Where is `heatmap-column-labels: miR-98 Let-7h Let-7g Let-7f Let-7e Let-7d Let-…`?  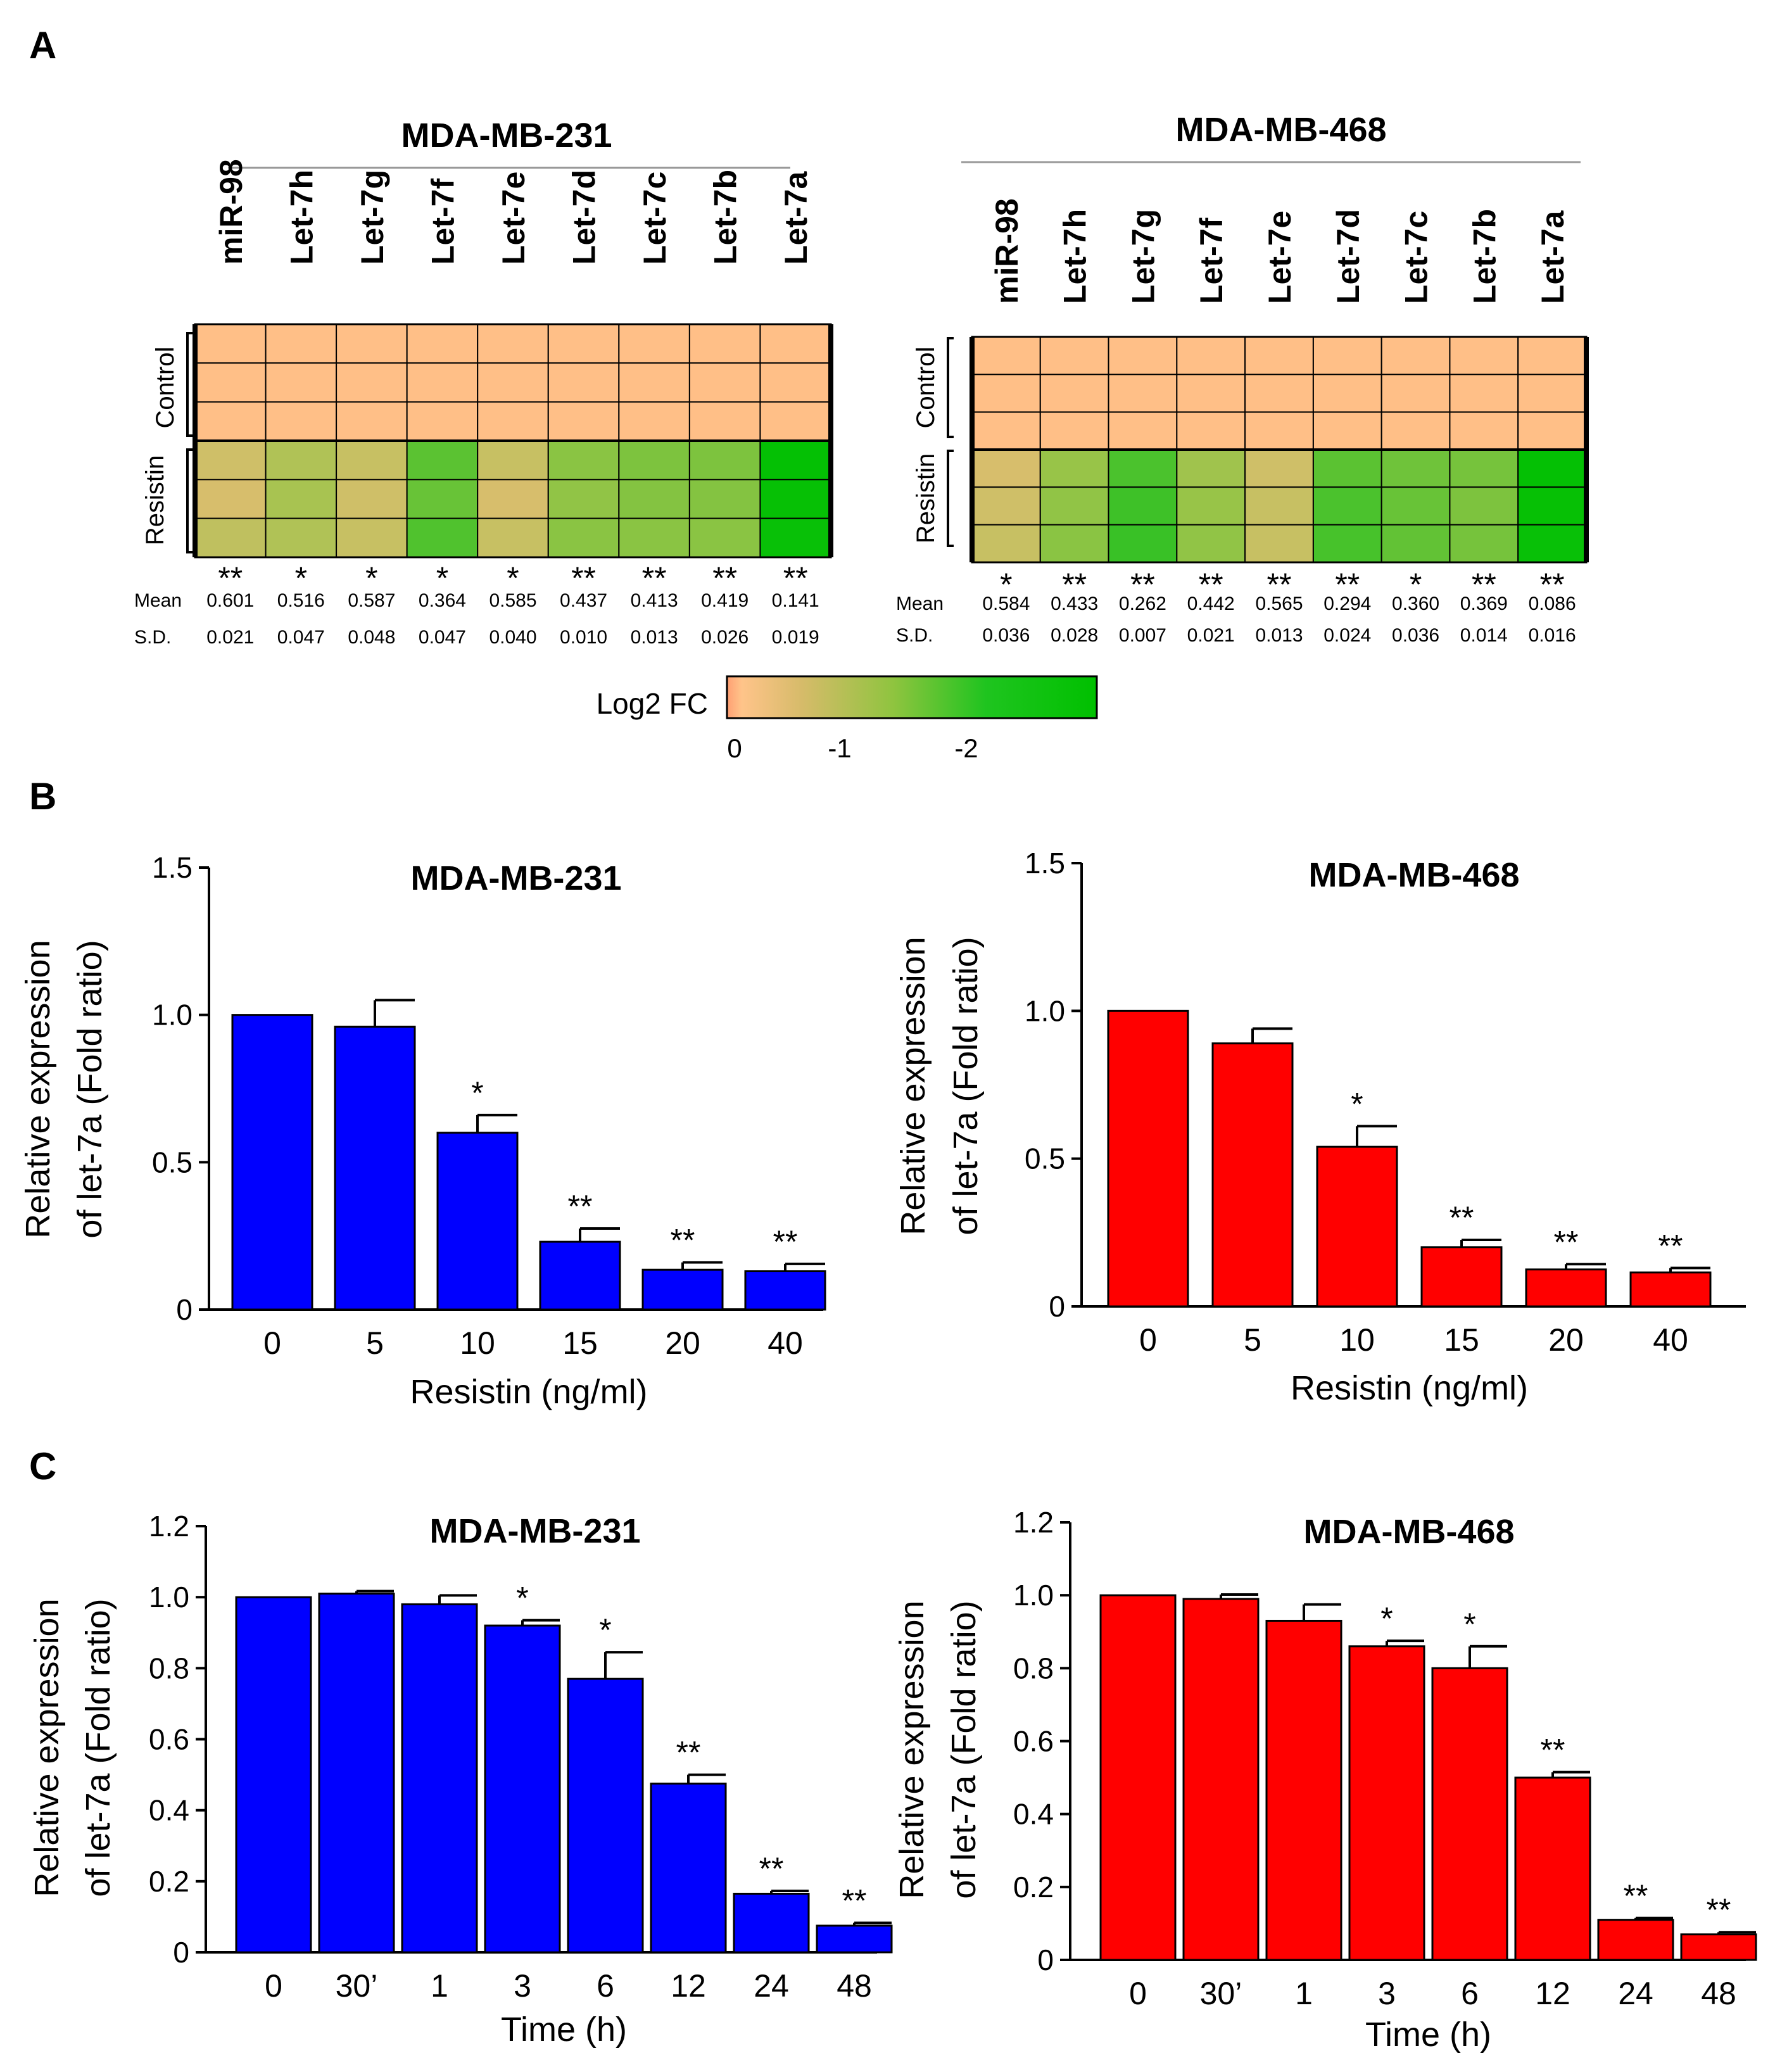 heatmap-column-labels: miR-98 Let-7h Let-7g Let-7f Let-7e Let-7d Let-… is located at coordinates (513, 212).